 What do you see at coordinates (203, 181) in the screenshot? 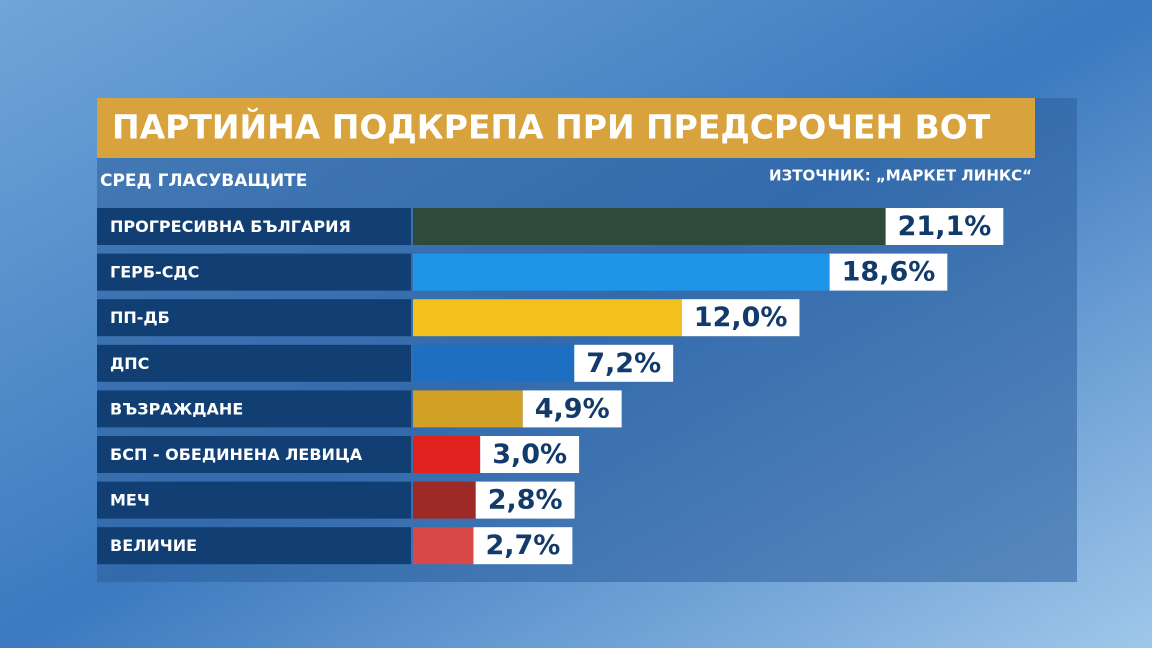
I see `subtitle: СРЕД ГЛАСУВАЩИТЕ` at bounding box center [203, 181].